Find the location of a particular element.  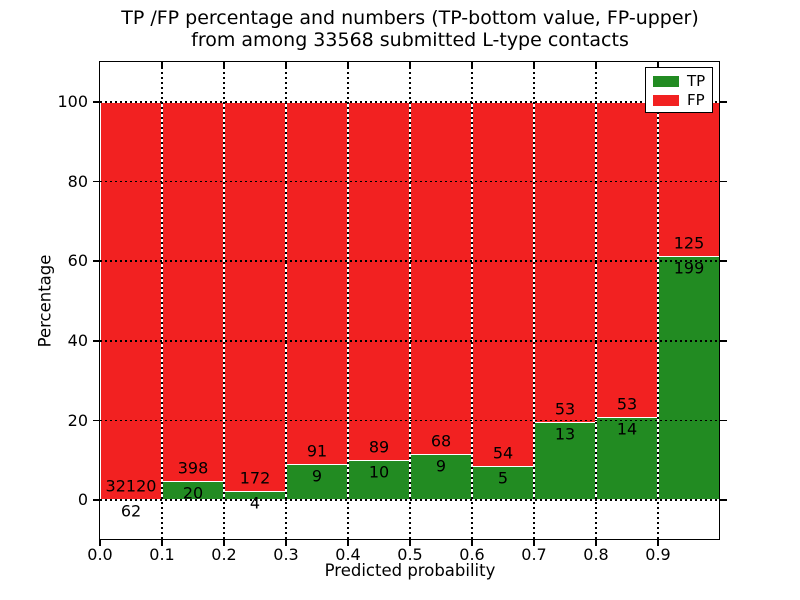

x-tick-label: 0.1 is located at coordinates (162, 554).